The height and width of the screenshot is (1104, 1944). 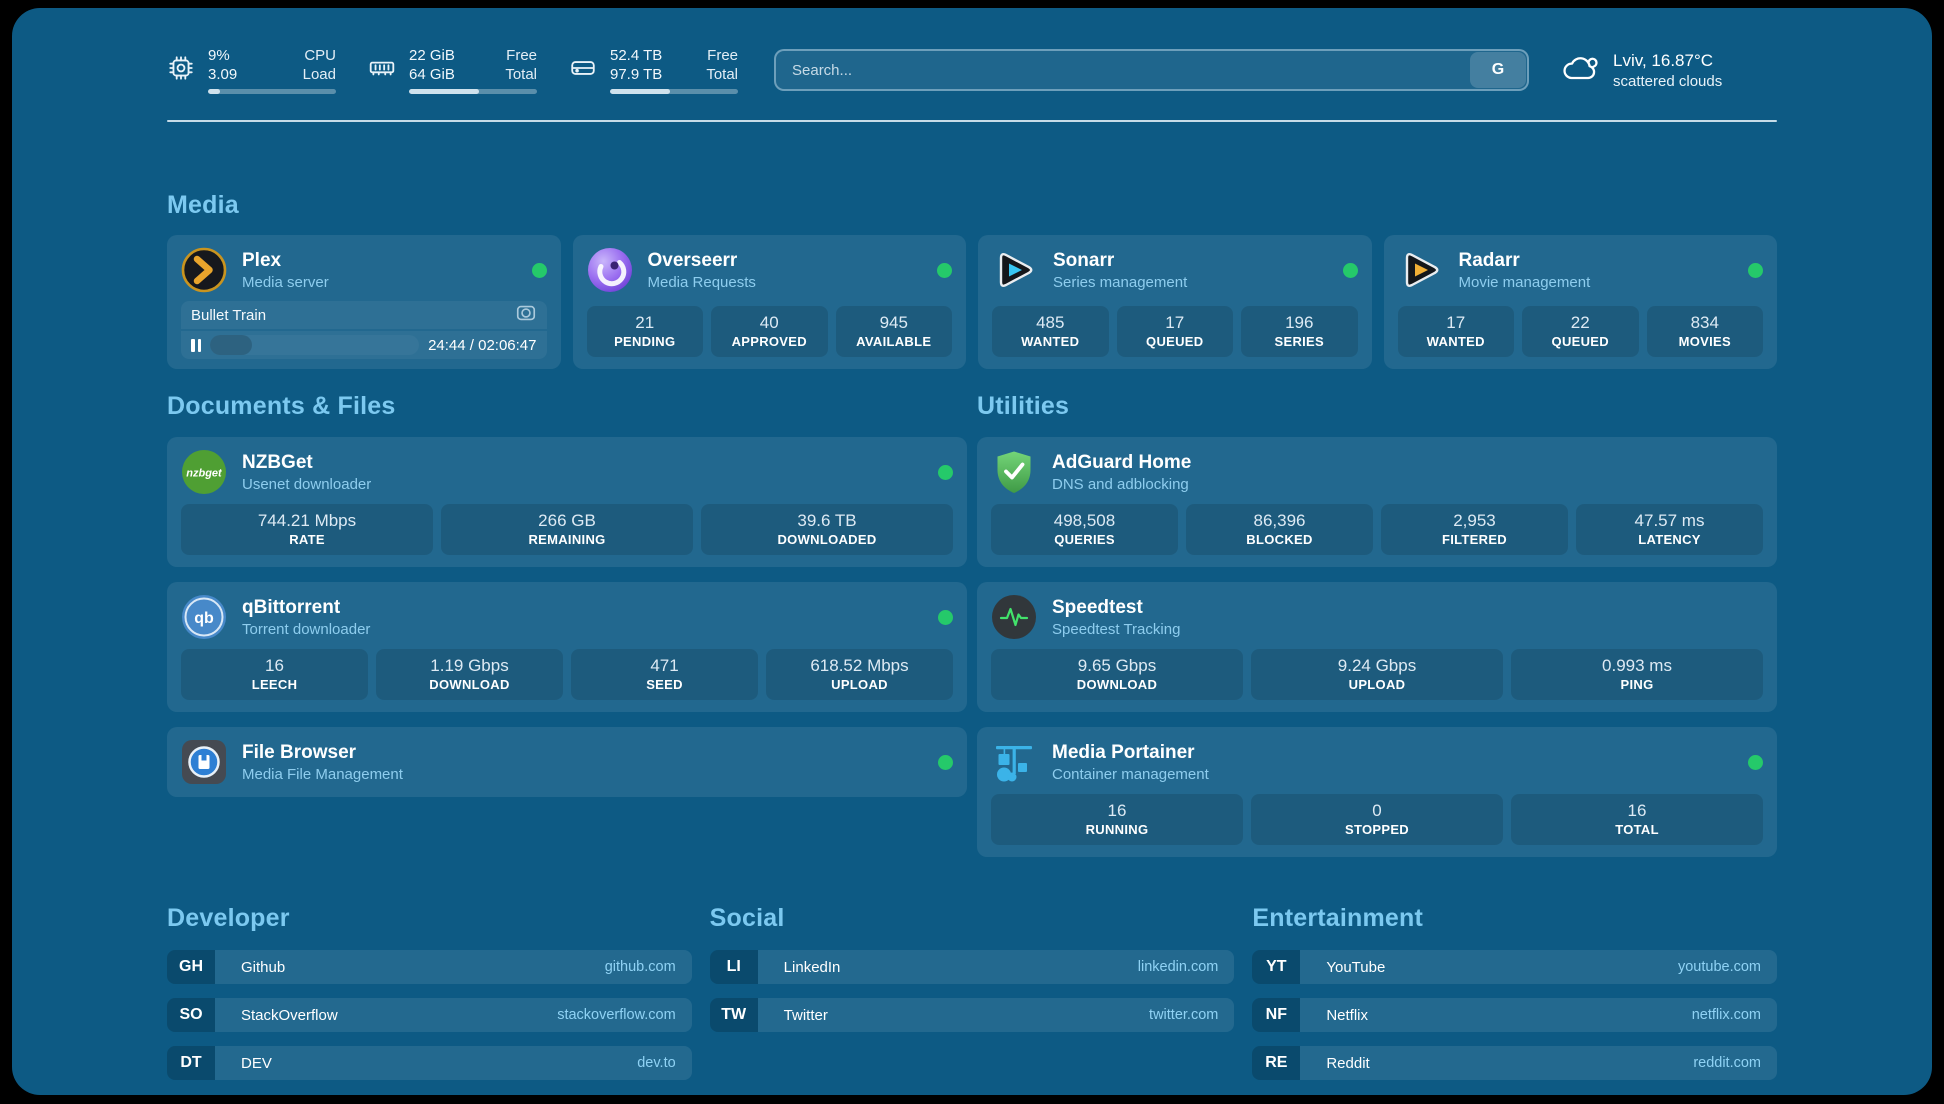 What do you see at coordinates (1178, 967) in the screenshot?
I see `link-domain: linkedin.com` at bounding box center [1178, 967].